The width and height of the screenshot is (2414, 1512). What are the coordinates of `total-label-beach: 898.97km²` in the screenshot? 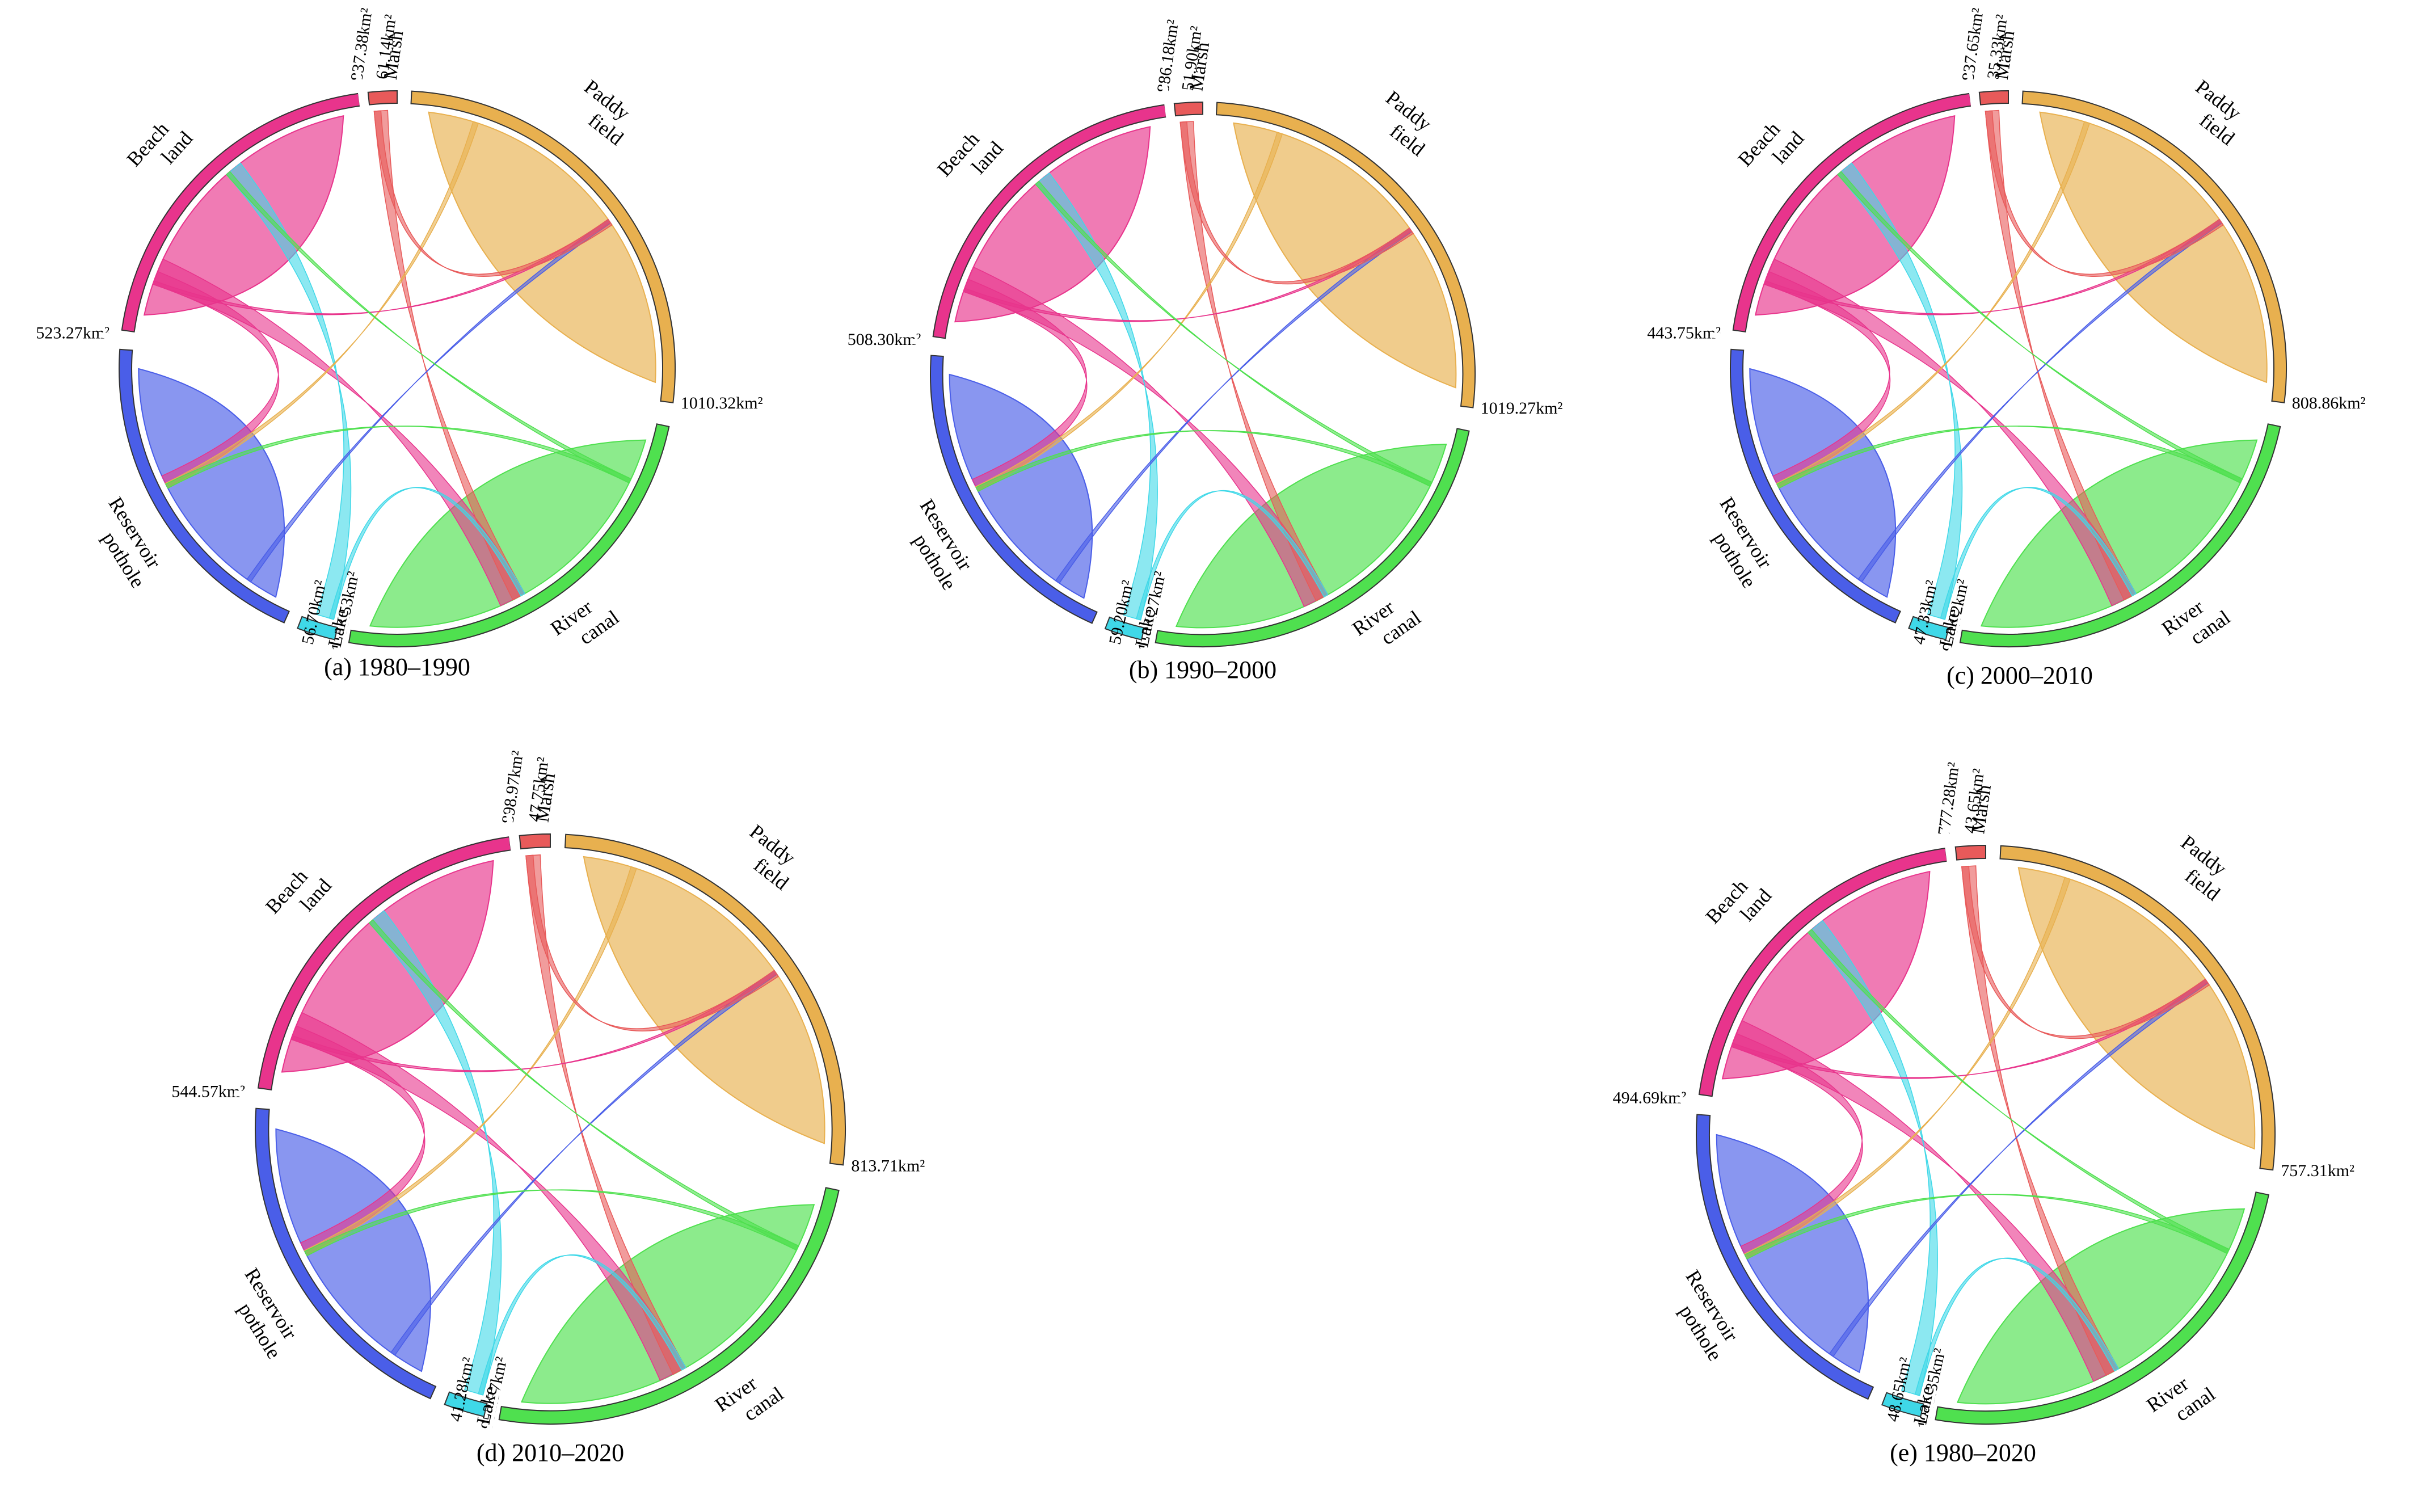 It's located at (512, 787).